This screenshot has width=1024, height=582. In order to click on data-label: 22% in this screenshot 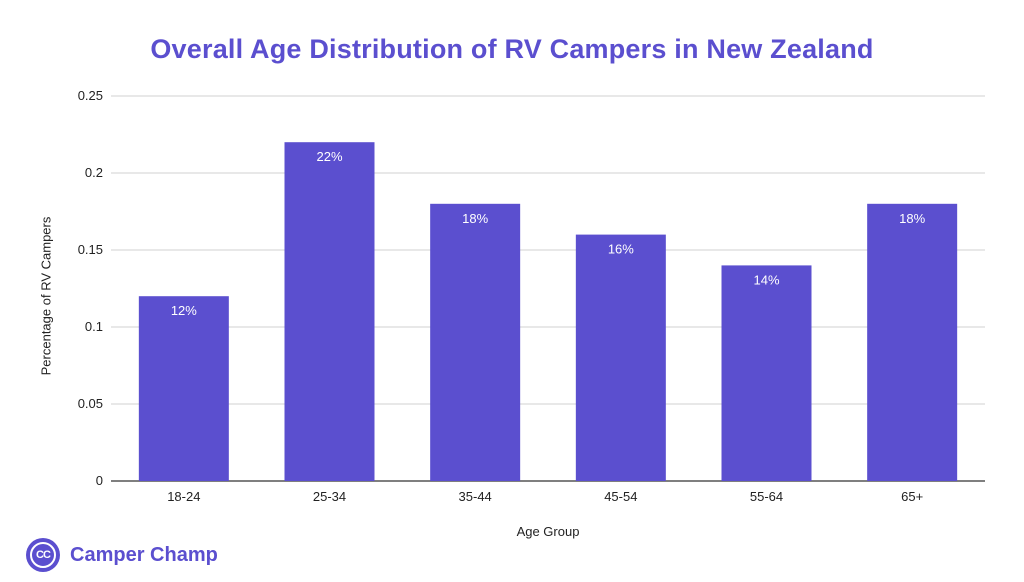, I will do `click(329, 156)`.